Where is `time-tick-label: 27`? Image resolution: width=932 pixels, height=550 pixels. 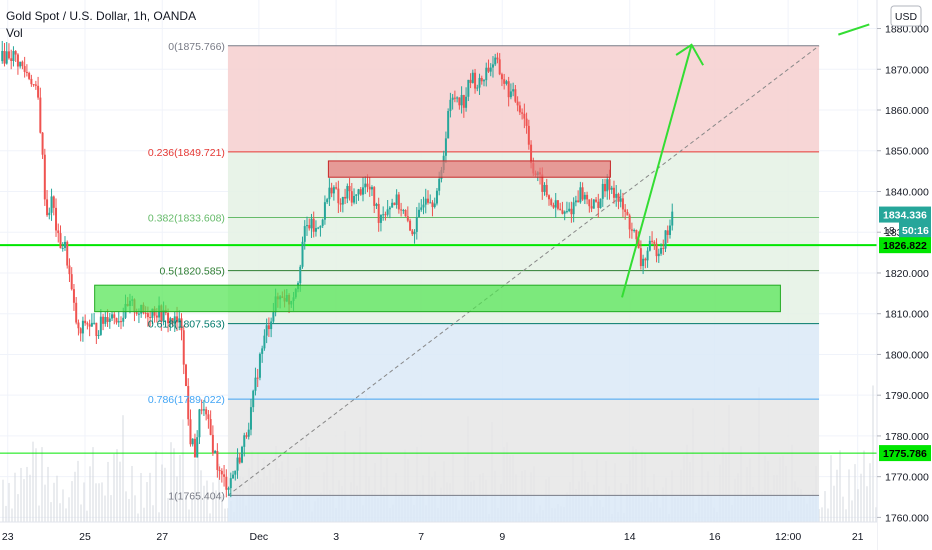
time-tick-label: 27 is located at coordinates (162, 537).